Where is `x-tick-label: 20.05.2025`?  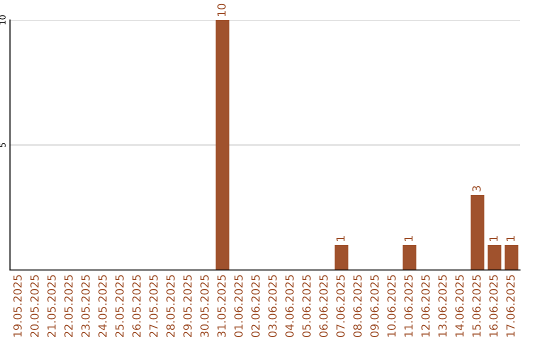
x-tick-label: 20.05.2025 is located at coordinates (34, 306).